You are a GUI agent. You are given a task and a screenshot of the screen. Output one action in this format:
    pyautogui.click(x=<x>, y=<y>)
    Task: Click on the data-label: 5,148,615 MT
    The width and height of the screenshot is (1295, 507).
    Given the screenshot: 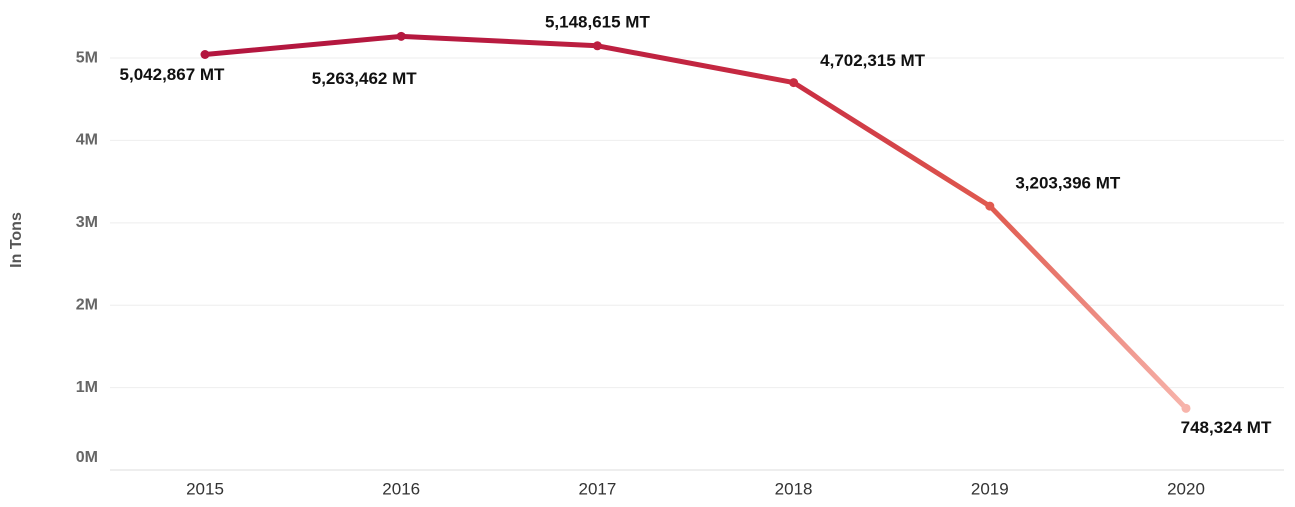 What is the action you would take?
    pyautogui.click(x=598, y=21)
    